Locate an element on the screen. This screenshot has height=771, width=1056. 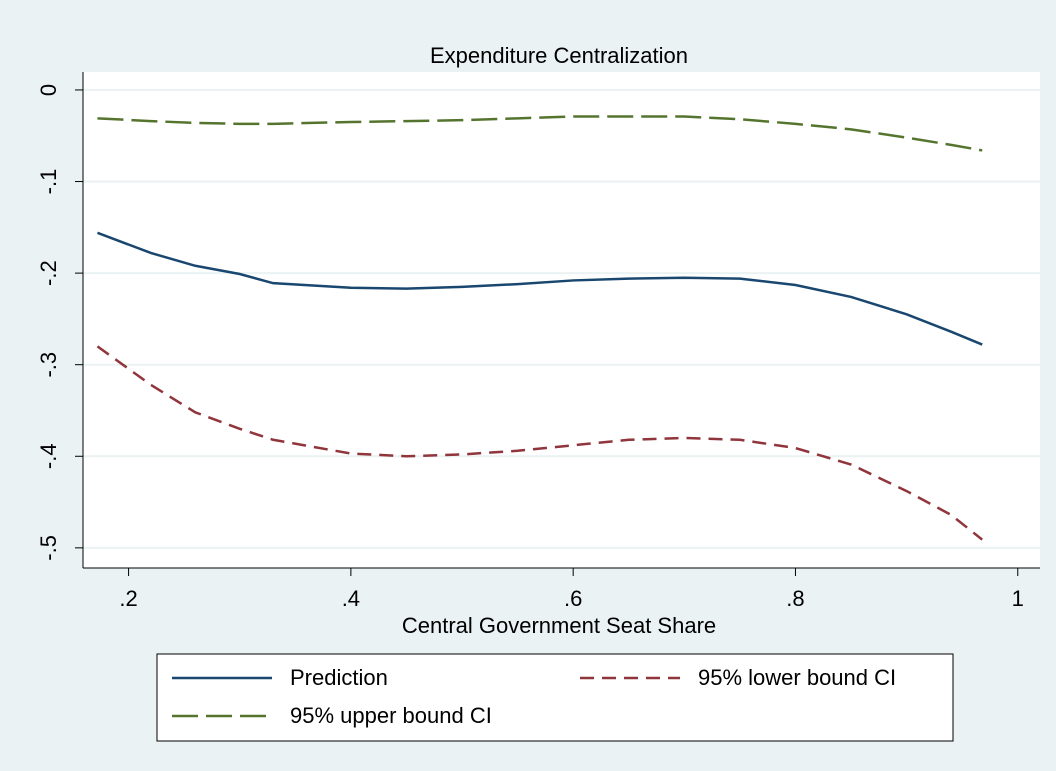
legend is located at coordinates (555, 697).